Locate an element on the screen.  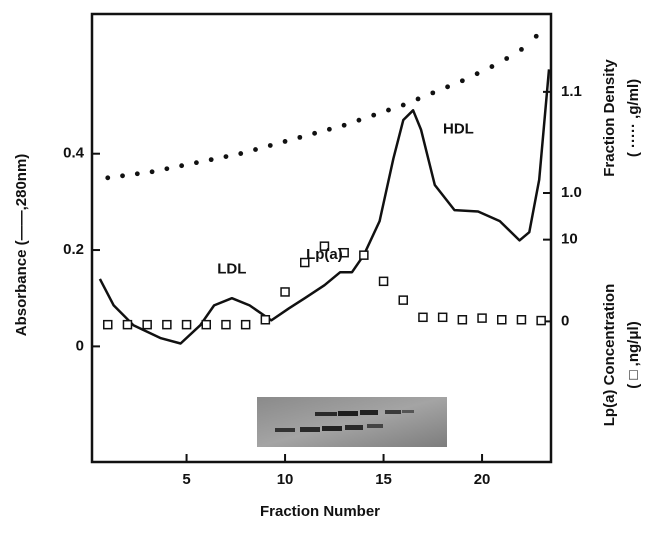
peak-annotation: Lp(a) is located at coordinates (324, 254).